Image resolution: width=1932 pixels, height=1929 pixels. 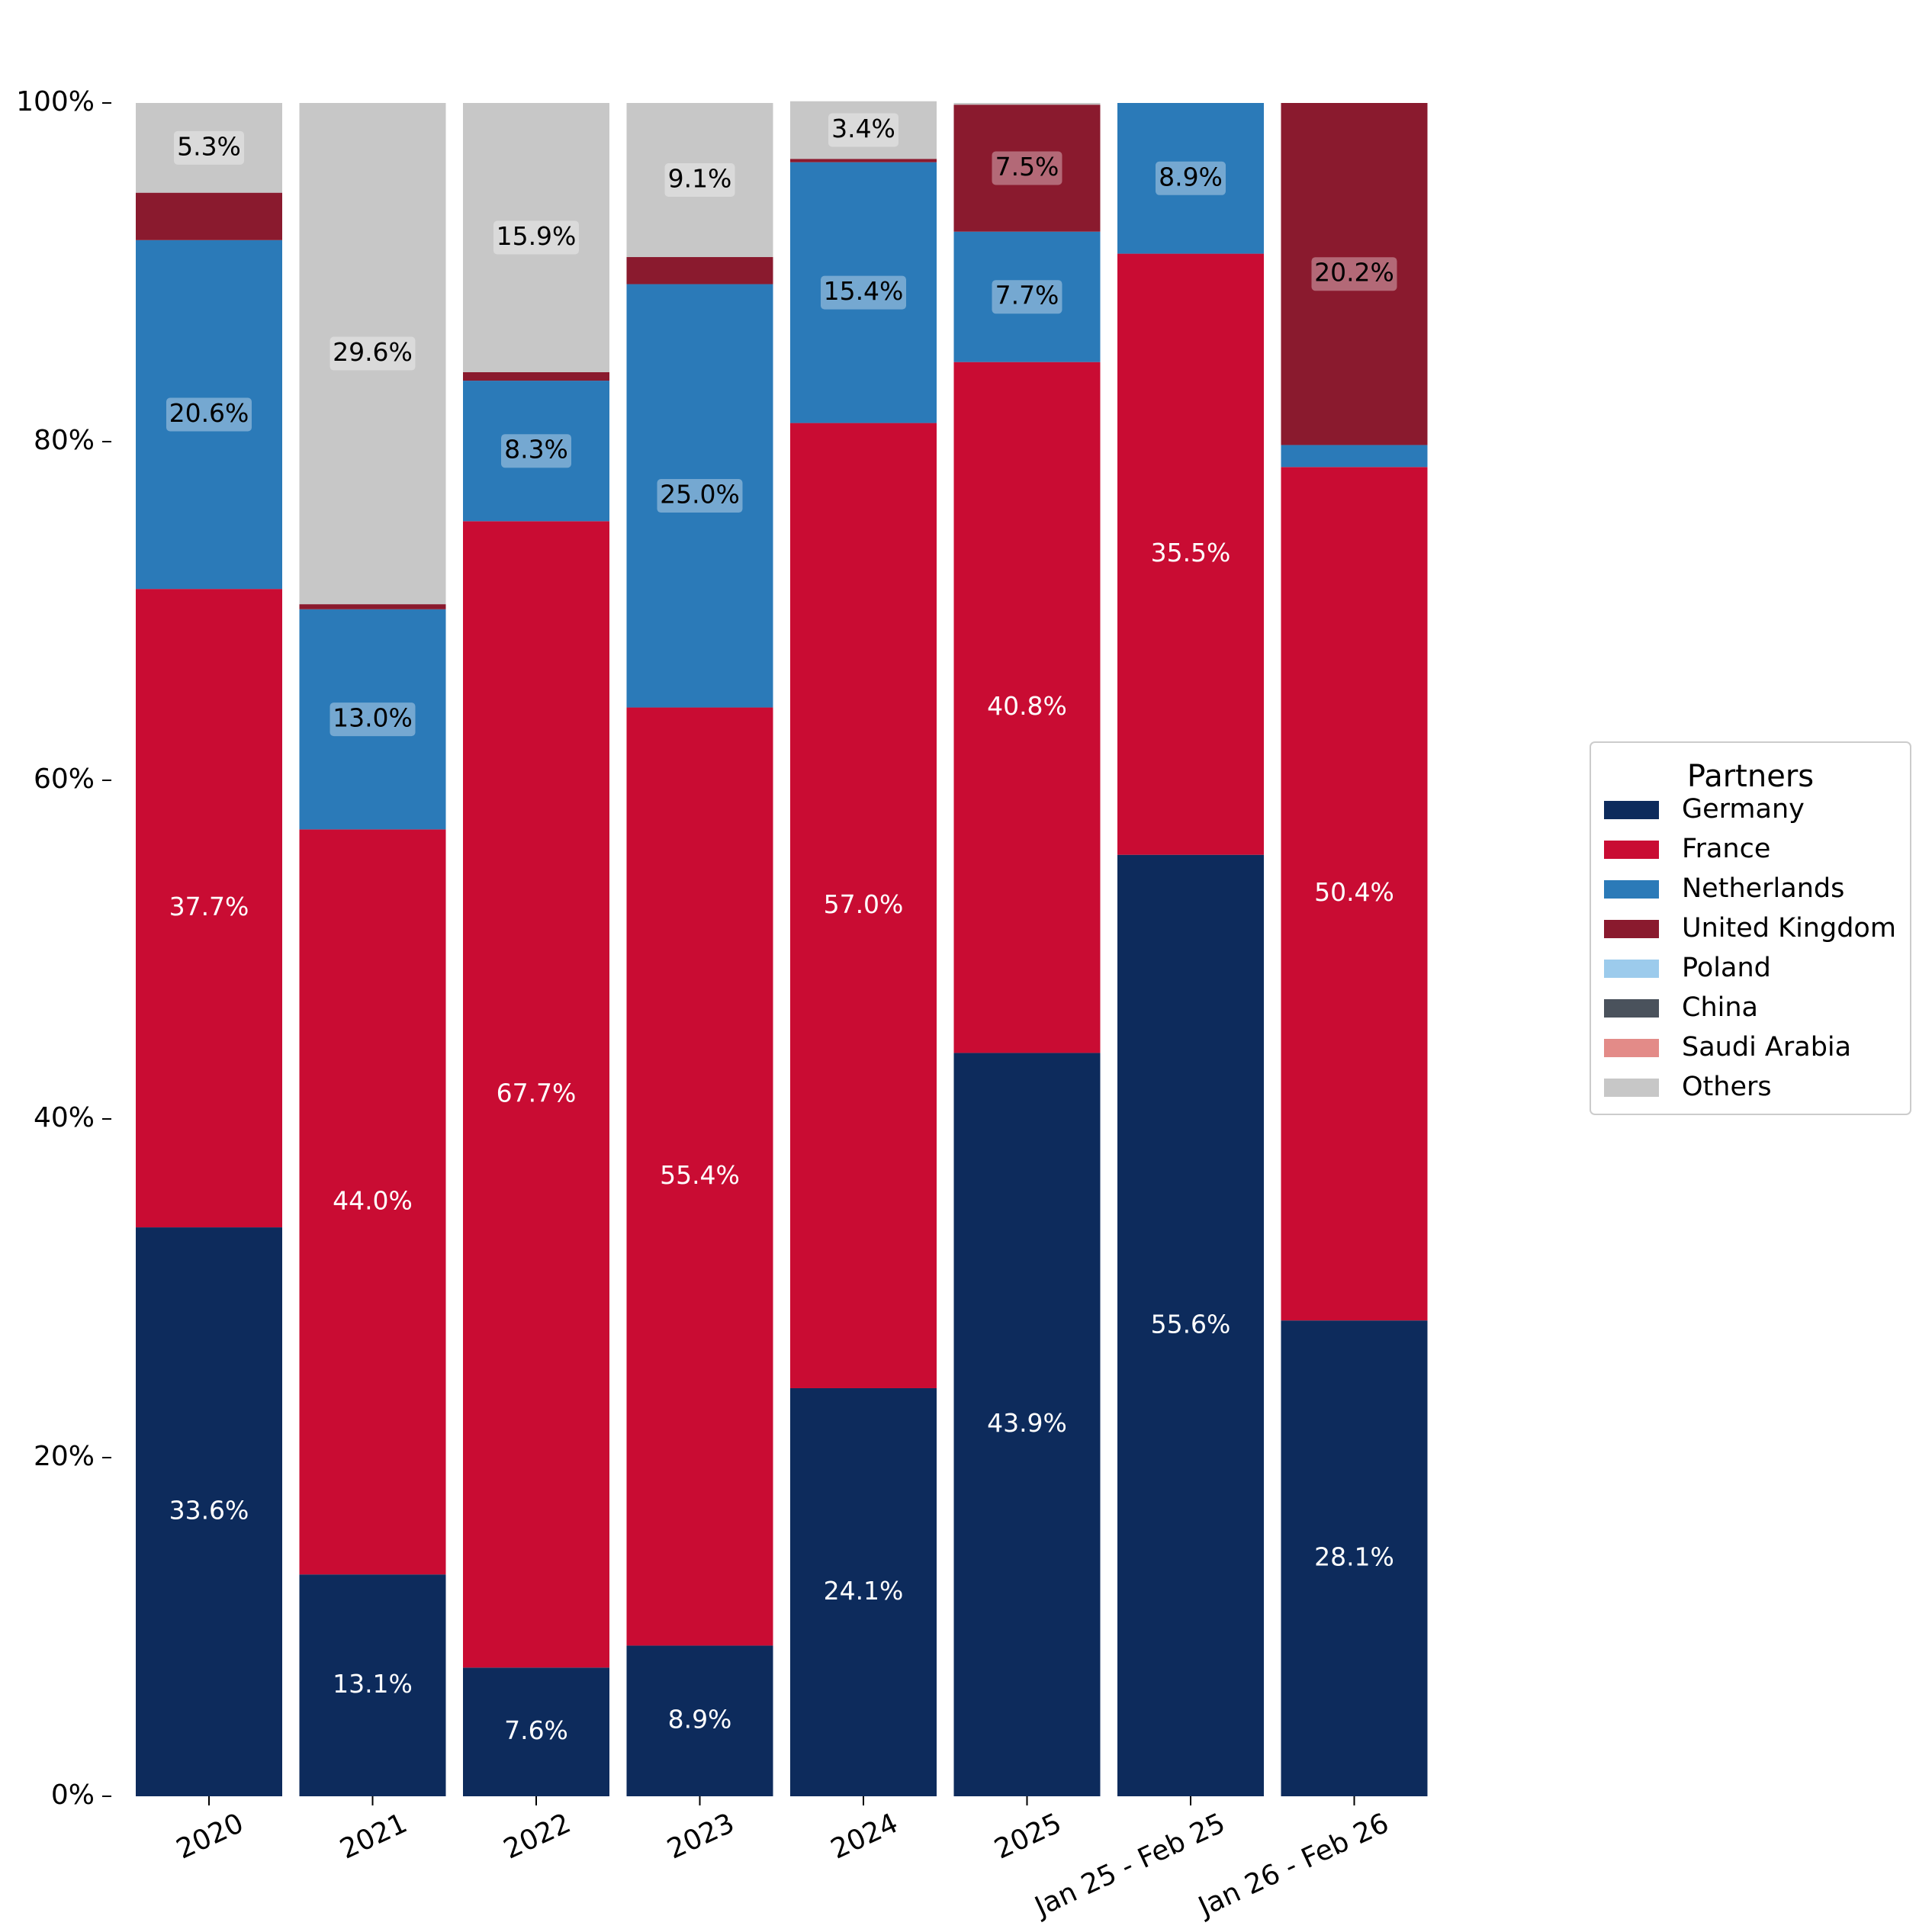 I want to click on legend-swatch-china, so click(x=1631, y=1008).